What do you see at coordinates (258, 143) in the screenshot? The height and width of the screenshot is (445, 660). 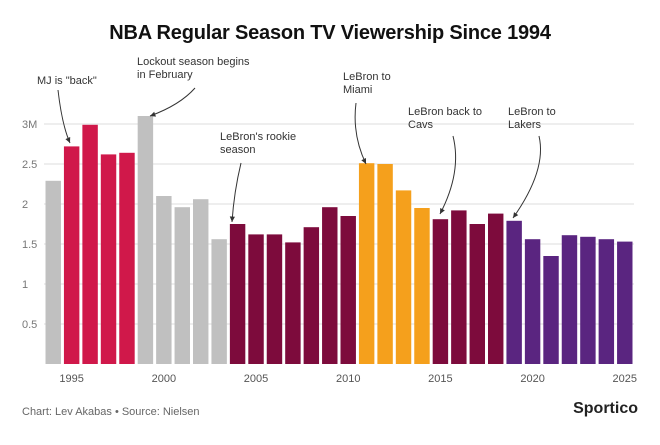 I see `annotation-lebron-rookie: LeBron's rookie season` at bounding box center [258, 143].